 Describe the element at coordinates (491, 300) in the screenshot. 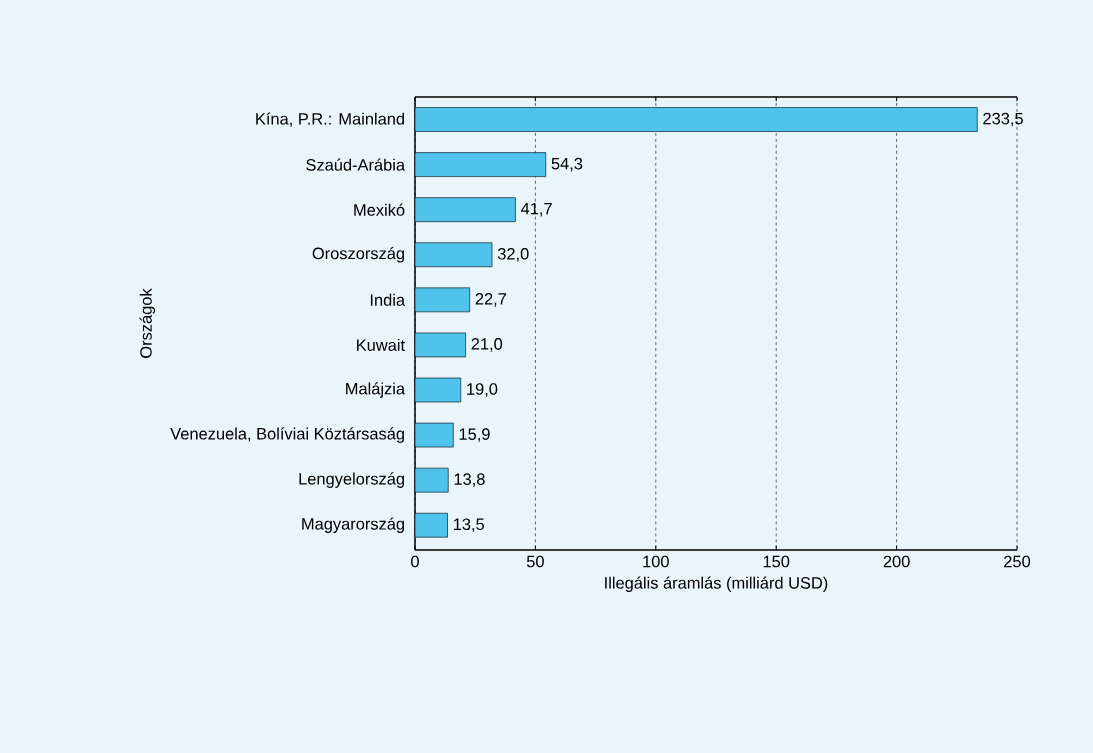

I see `data-label: 22,7` at that location.